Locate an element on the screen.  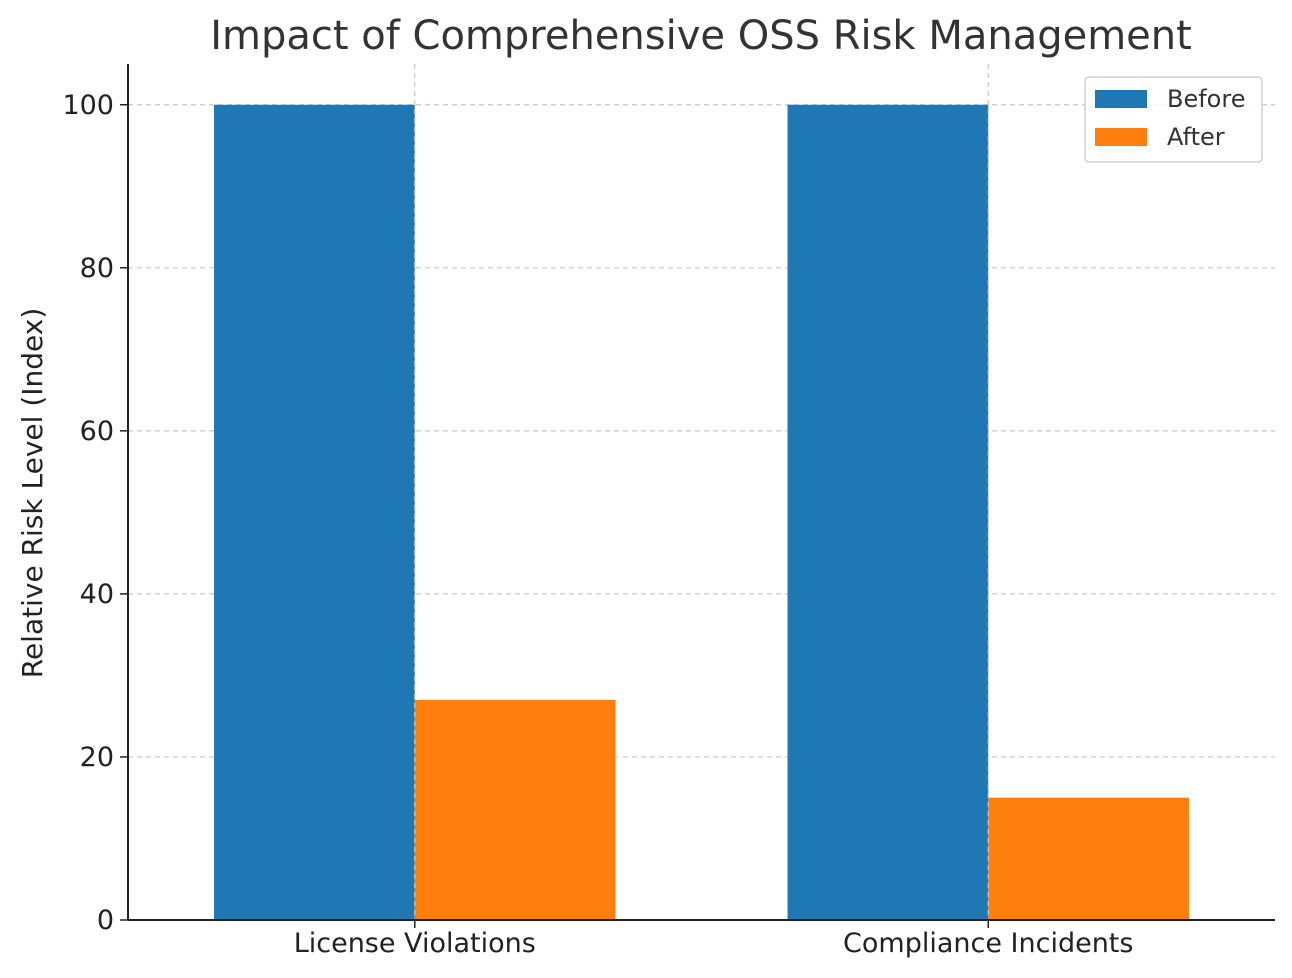
y-tick-label: 20 is located at coordinates (97, 757).